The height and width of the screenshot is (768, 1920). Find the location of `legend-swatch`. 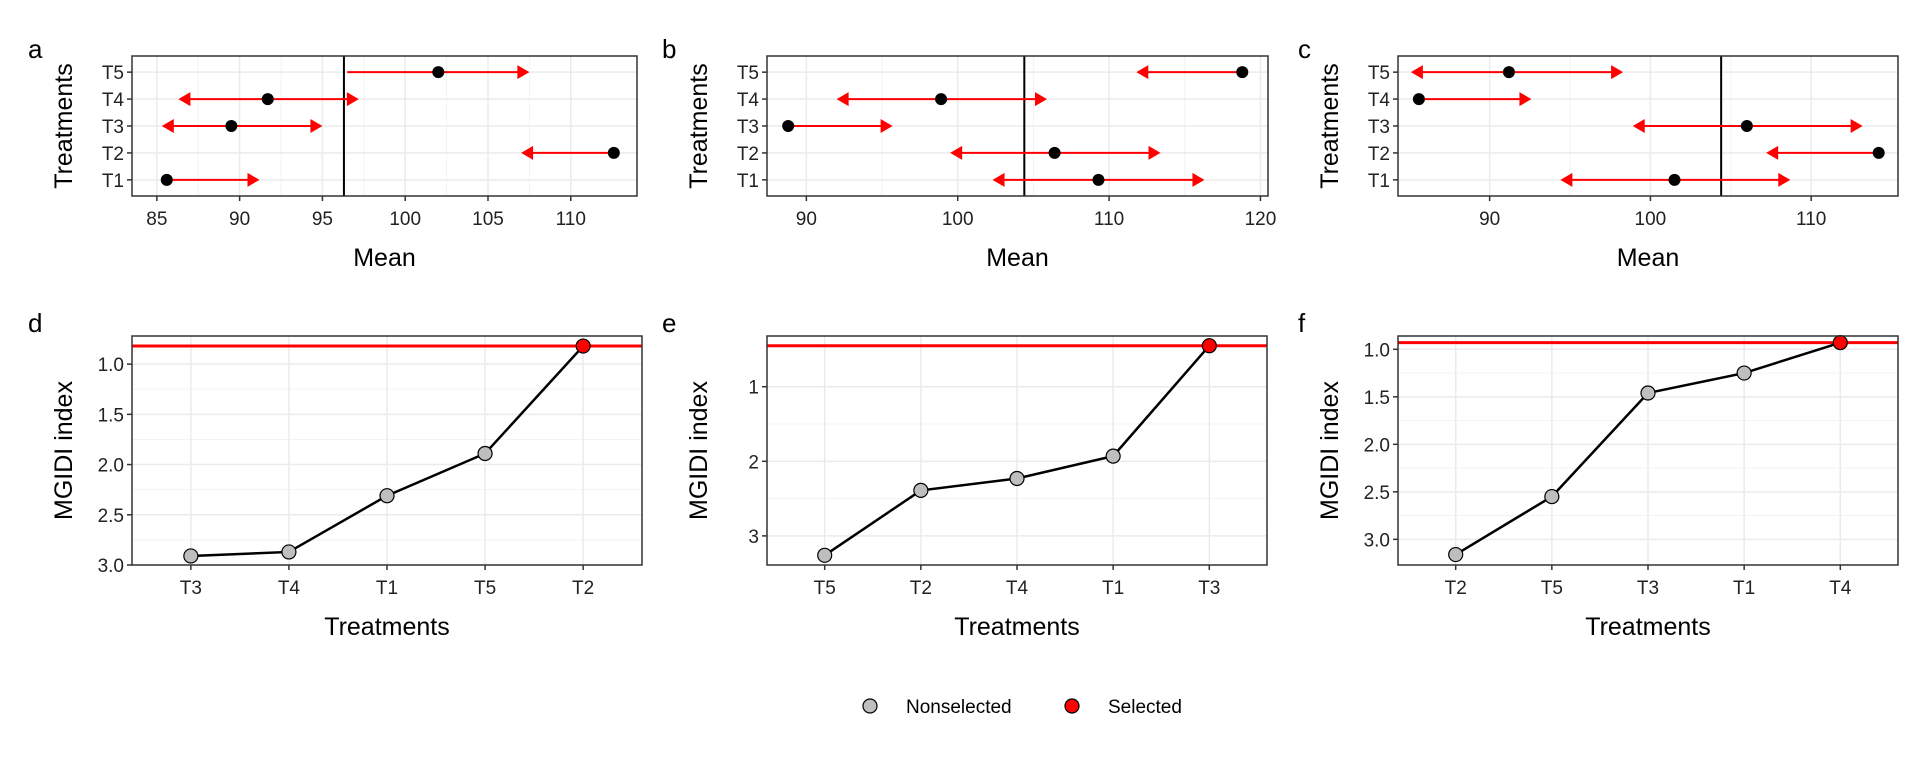

legend-swatch is located at coordinates (870, 706).